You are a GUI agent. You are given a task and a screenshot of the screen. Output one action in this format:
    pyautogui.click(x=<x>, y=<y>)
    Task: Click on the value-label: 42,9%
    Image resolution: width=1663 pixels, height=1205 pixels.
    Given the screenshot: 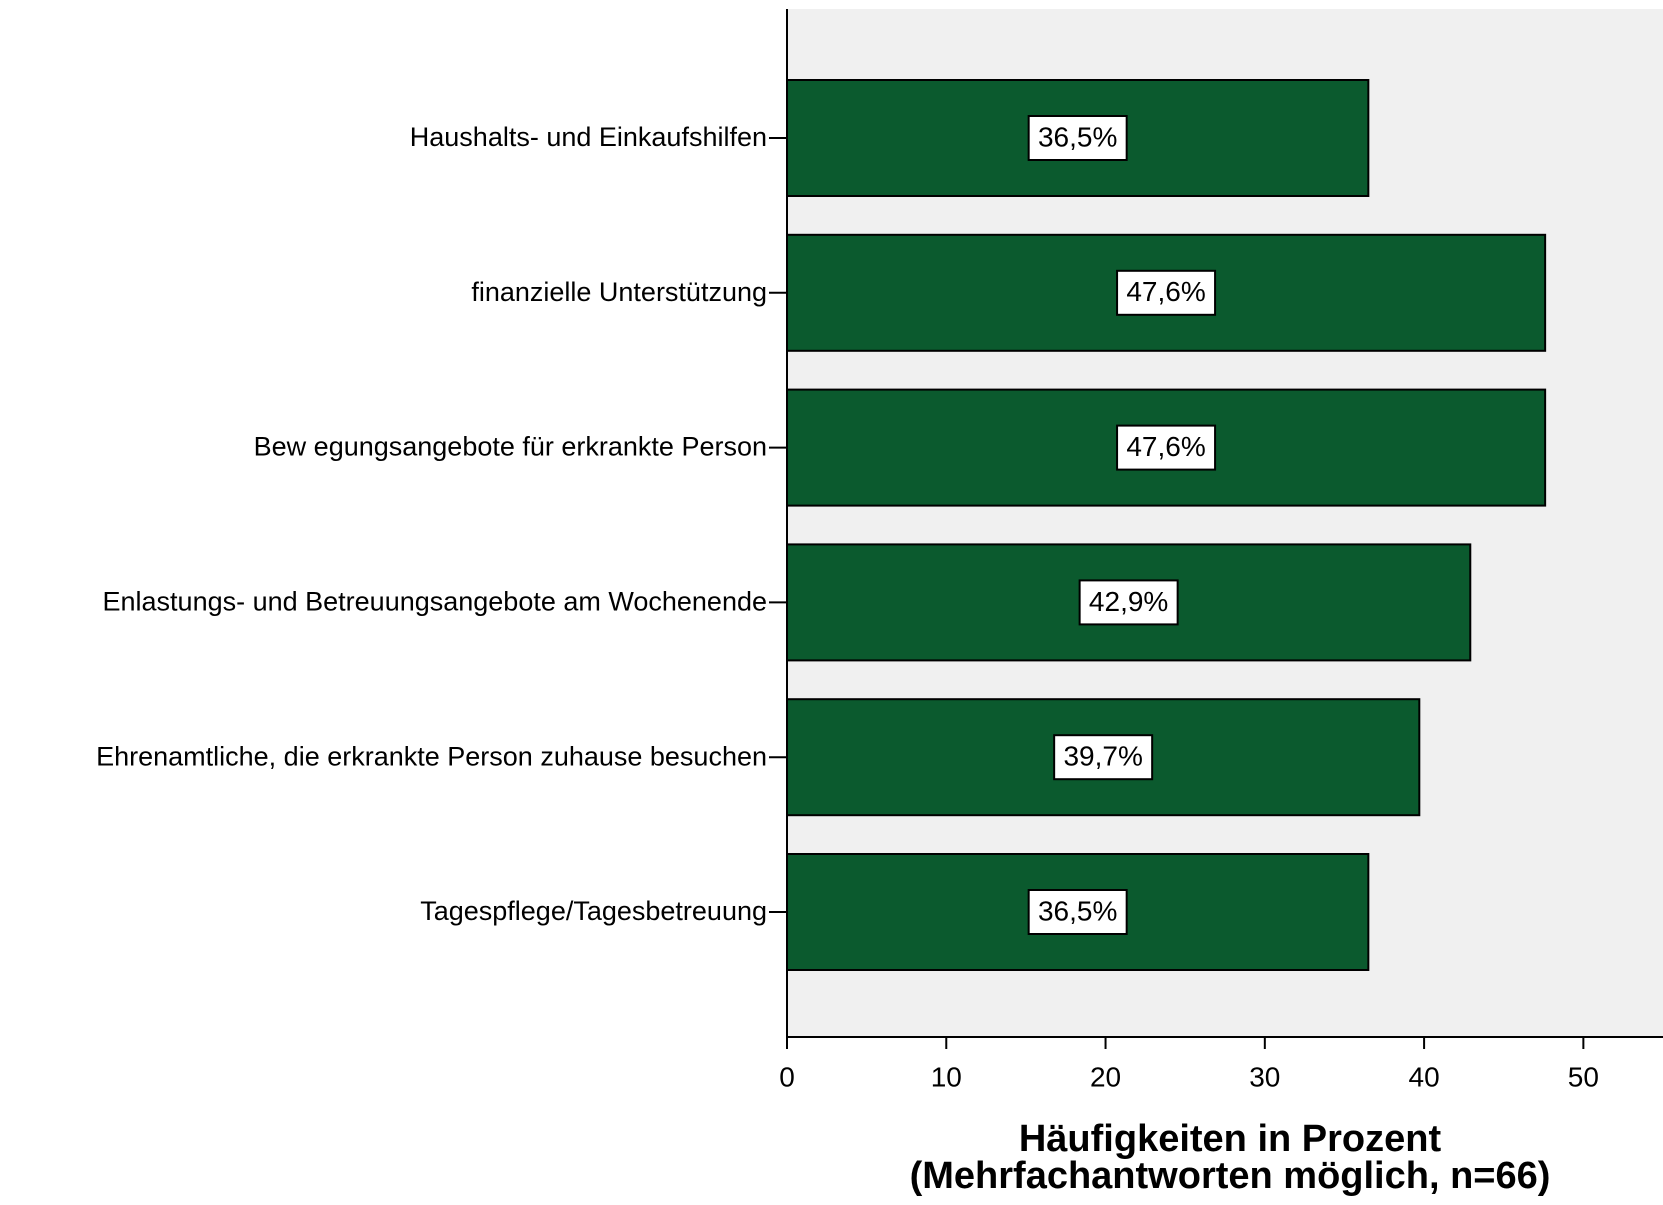 What is the action you would take?
    pyautogui.click(x=1128, y=601)
    